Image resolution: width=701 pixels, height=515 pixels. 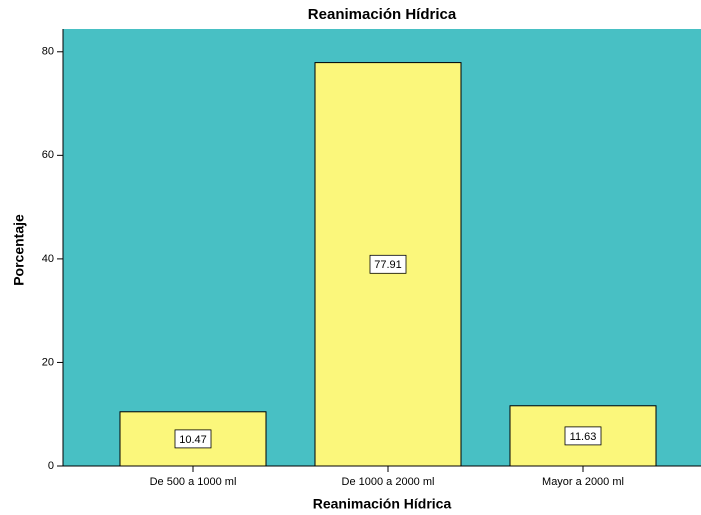 What do you see at coordinates (382, 504) in the screenshot?
I see `x-axis-title: Reanimación Hídrica` at bounding box center [382, 504].